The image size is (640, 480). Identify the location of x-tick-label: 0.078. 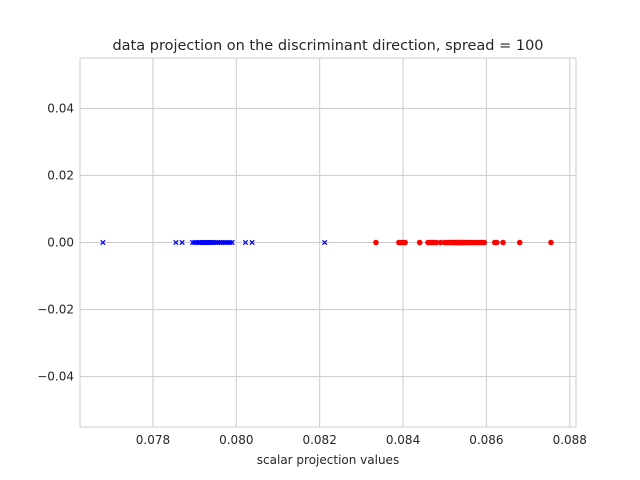
(153, 440).